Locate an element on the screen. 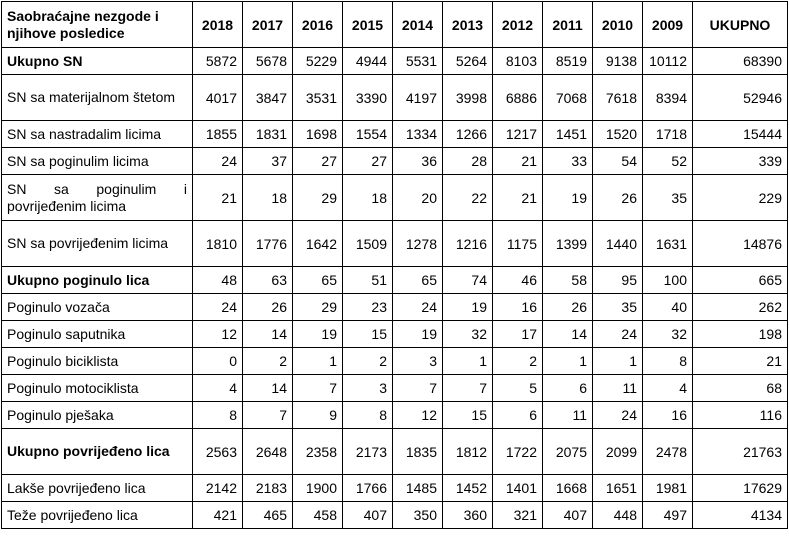 This screenshot has width=789, height=538. value-cell: 35 is located at coordinates (667, 197).